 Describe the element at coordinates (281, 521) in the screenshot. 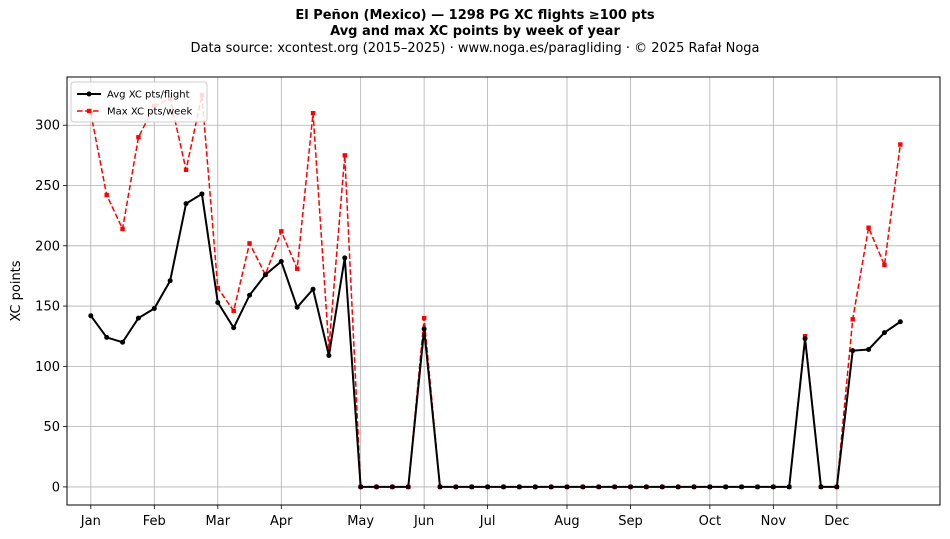

I see `x-tick-label: Apr` at that location.